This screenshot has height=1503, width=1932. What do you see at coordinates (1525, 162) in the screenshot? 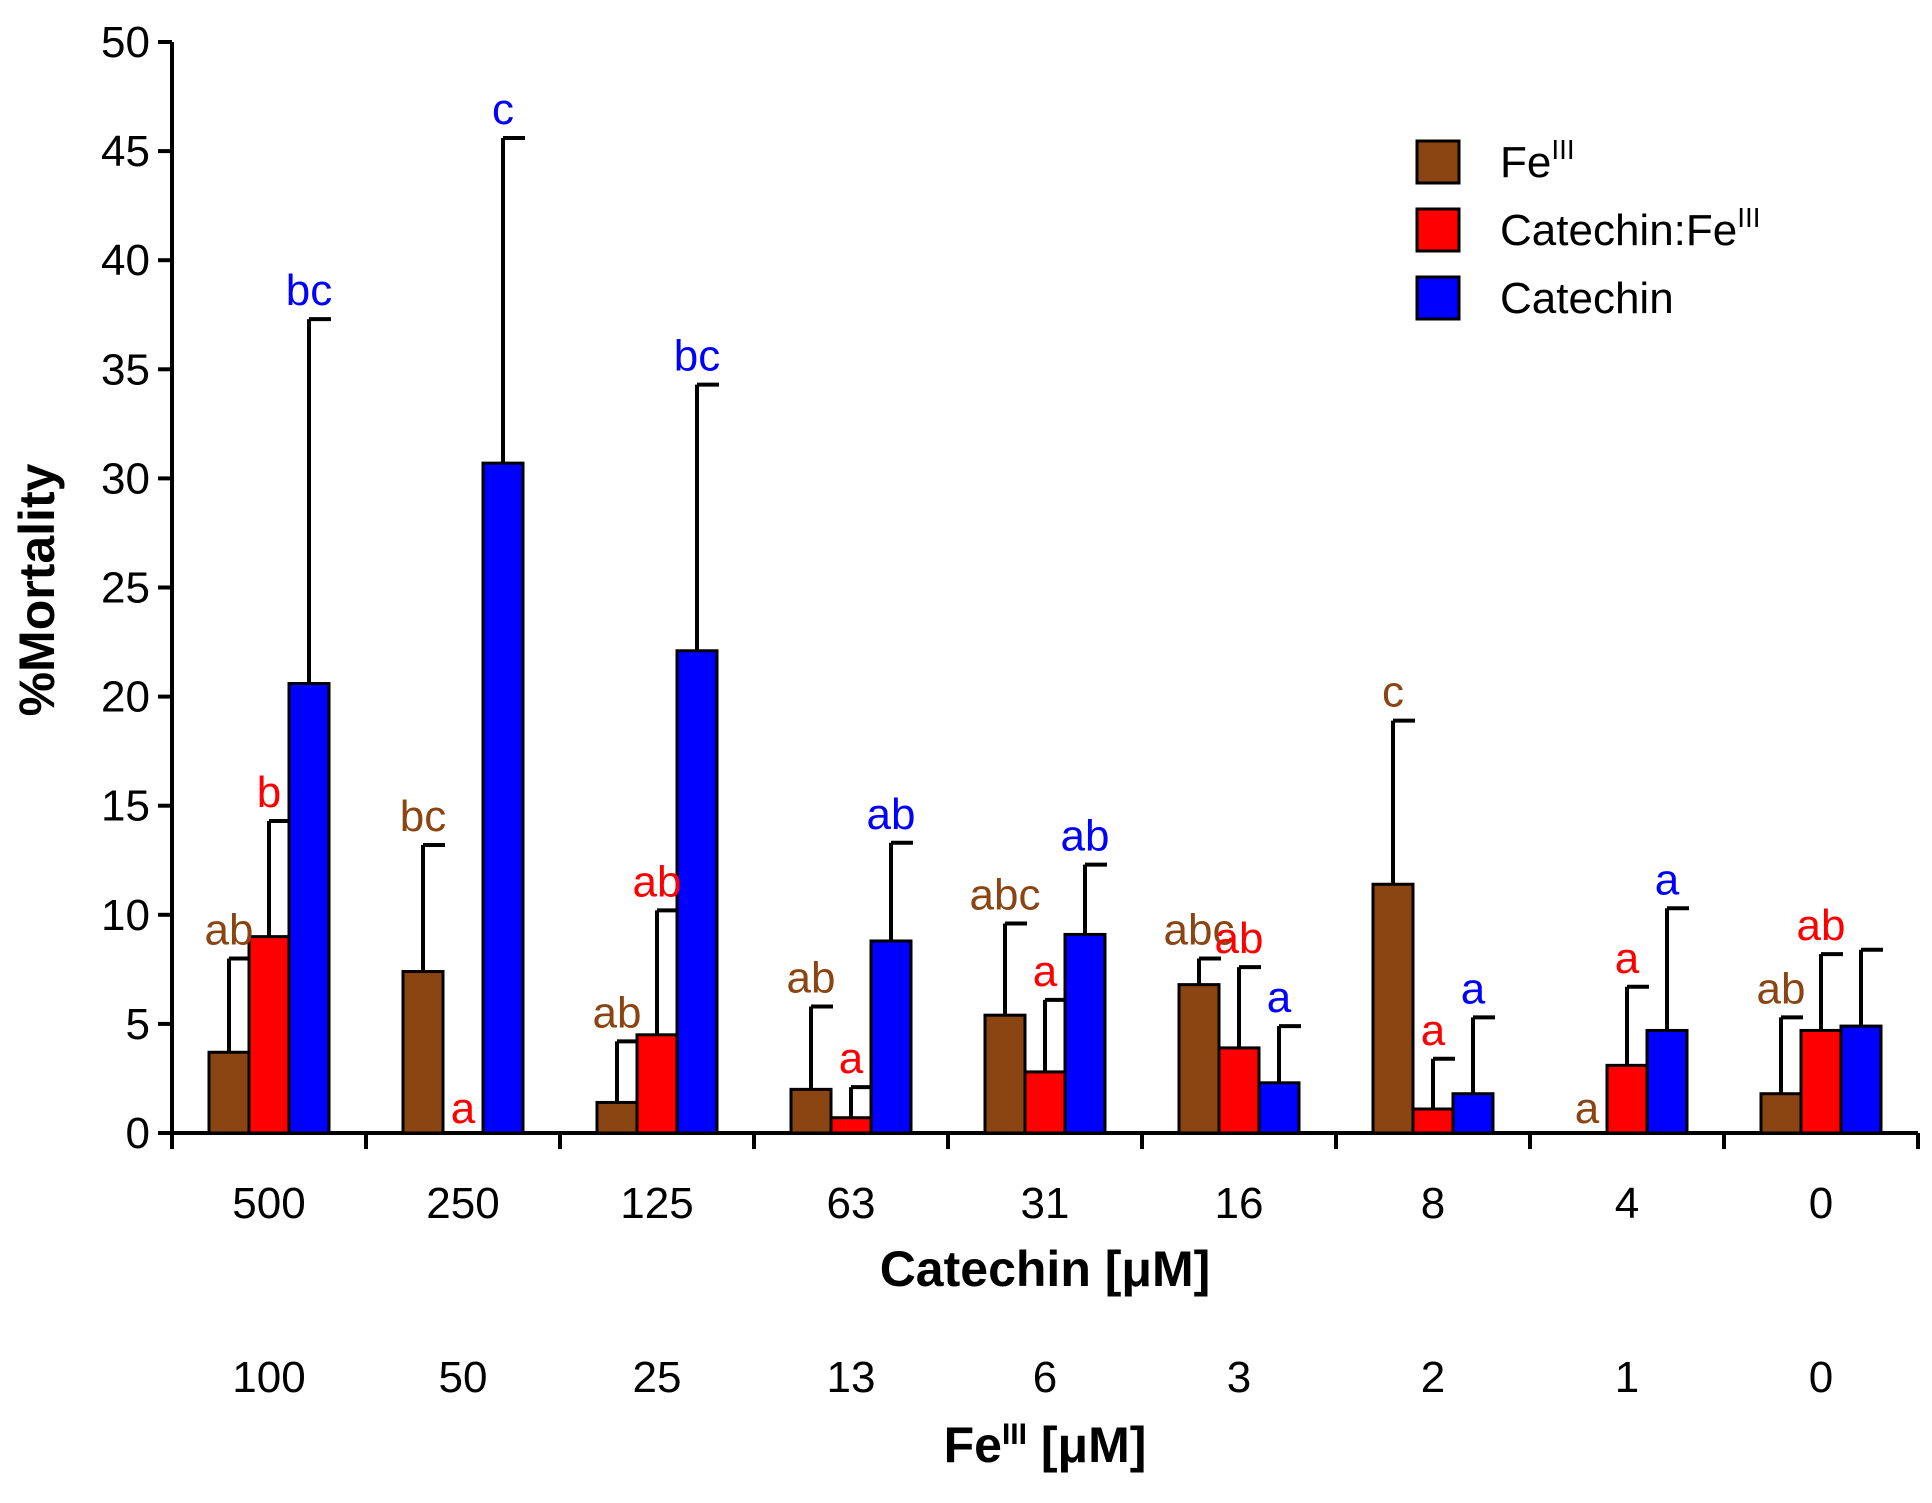
I see `legend-label-main: Fe` at bounding box center [1525, 162].